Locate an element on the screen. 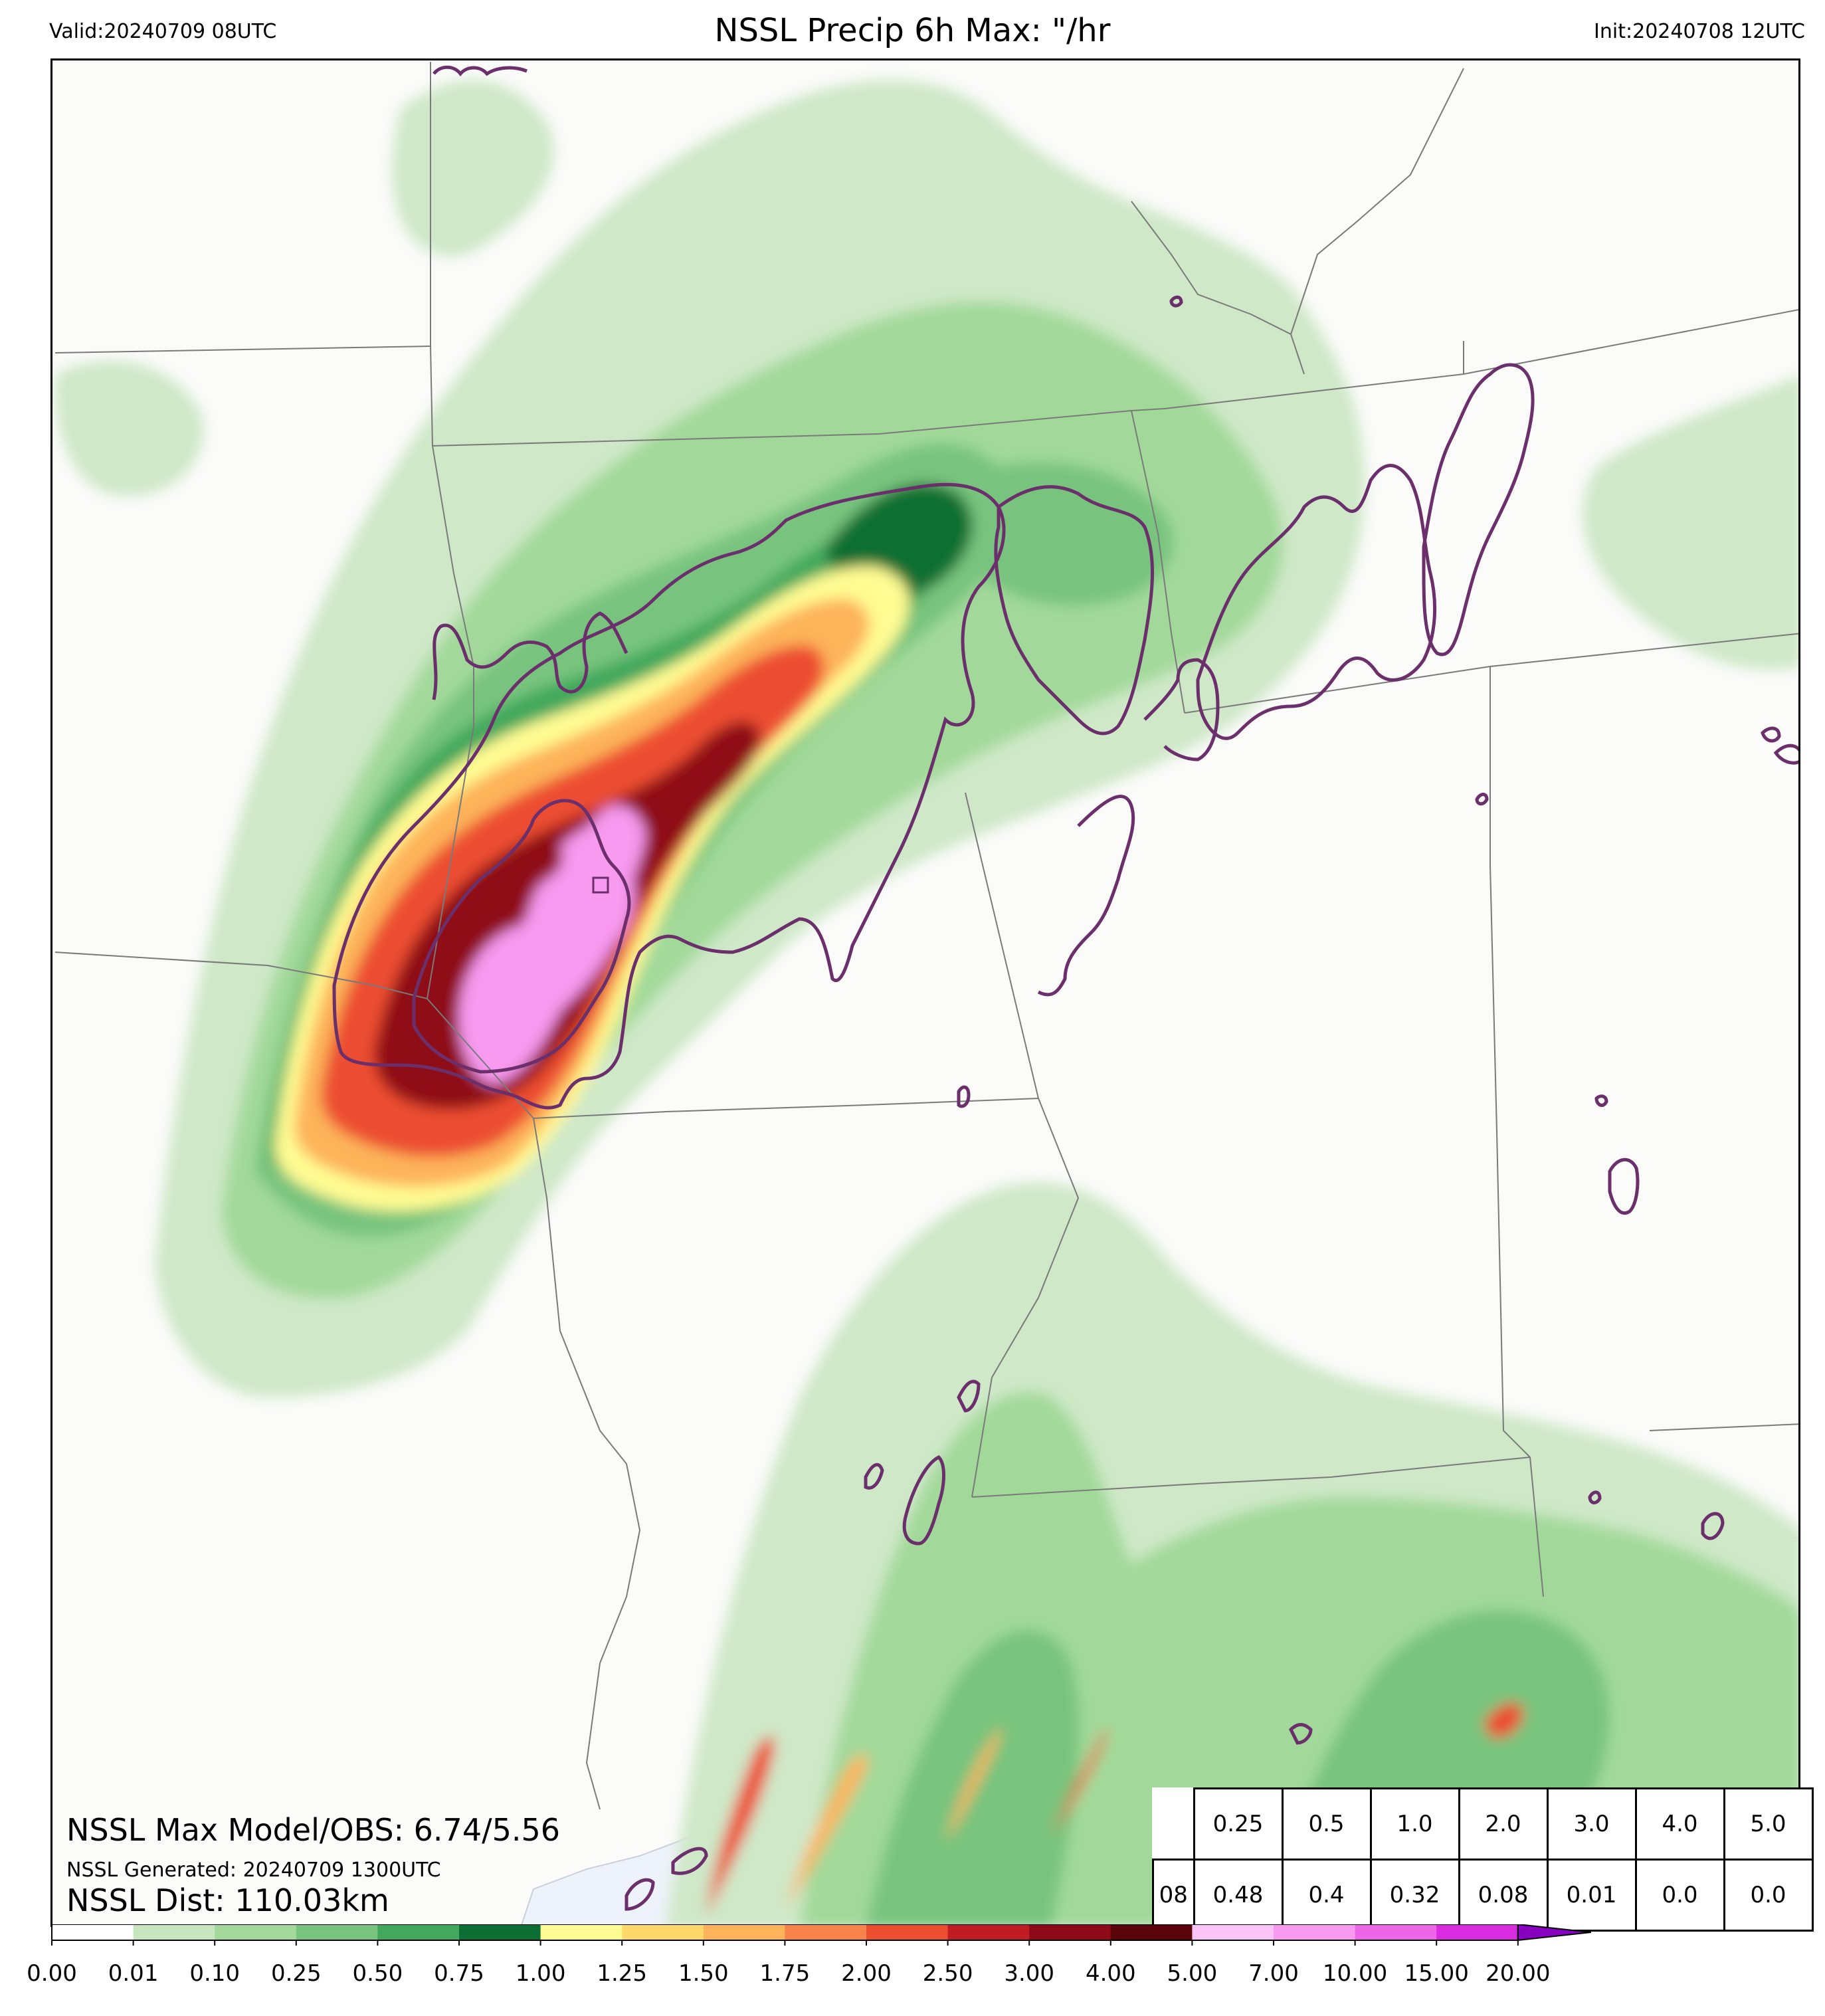 This screenshot has height=2016, width=1825. colorbar-tick-label: 5.00 is located at coordinates (1192, 1973).